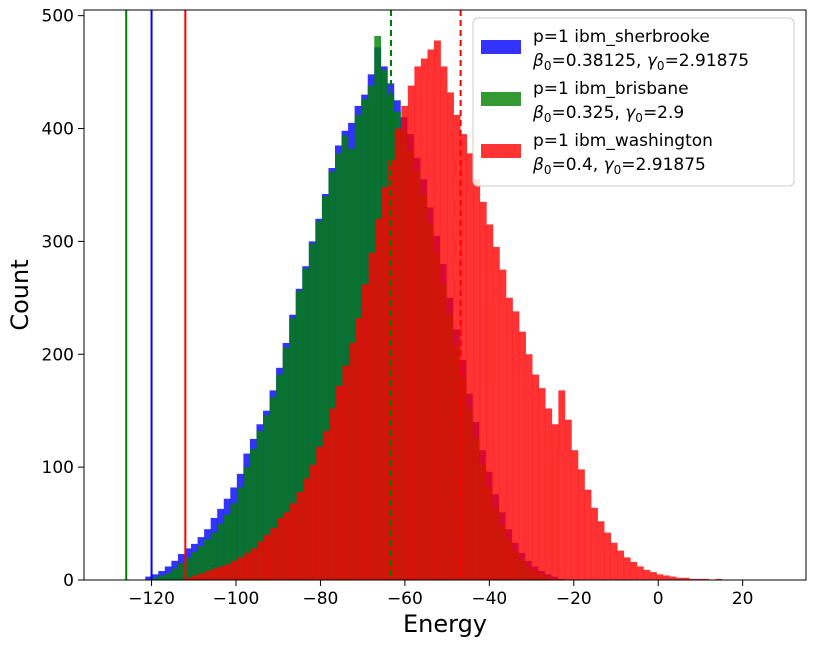  I want to click on y-axis-label: Count, so click(20, 294).